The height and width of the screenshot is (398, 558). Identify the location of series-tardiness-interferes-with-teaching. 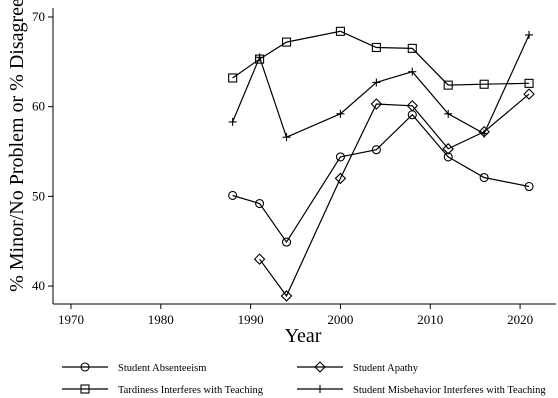
(381, 58).